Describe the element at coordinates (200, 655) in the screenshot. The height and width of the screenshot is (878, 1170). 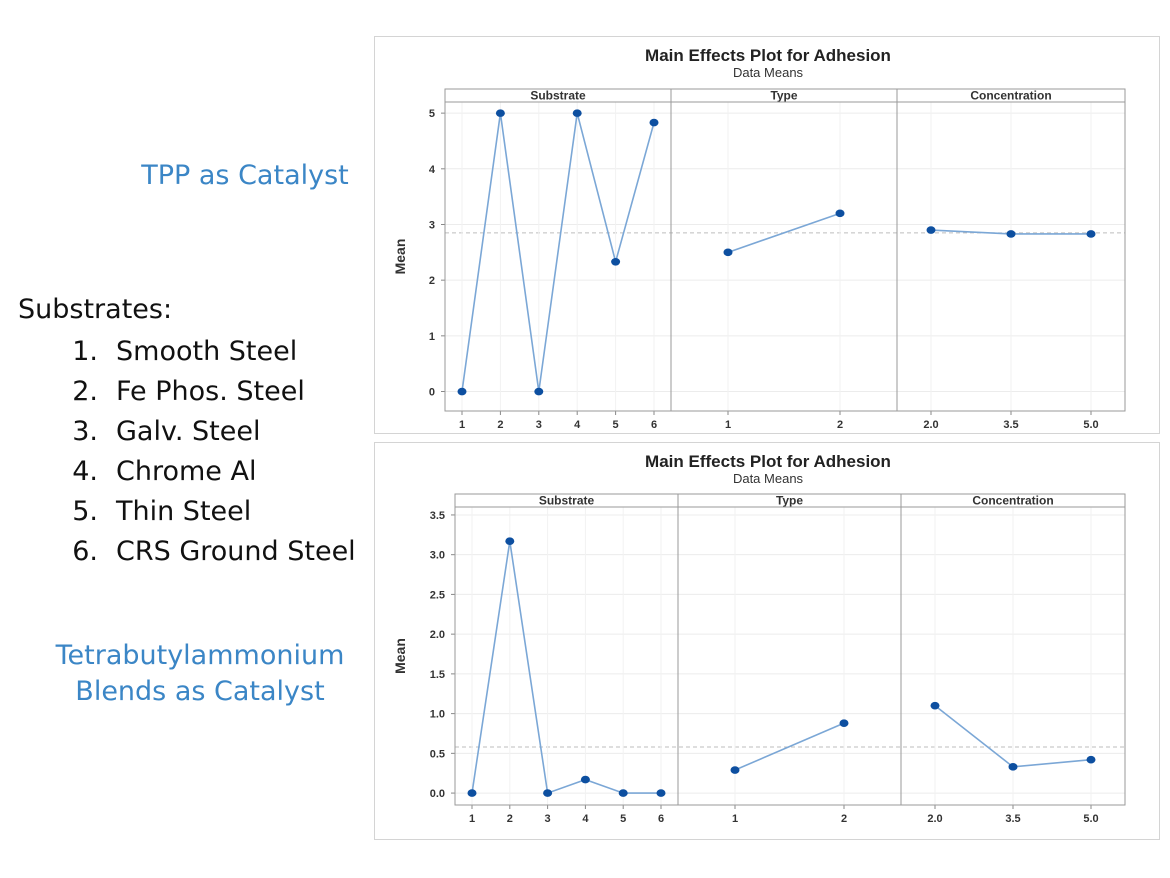
I see `catalyst-label-line-1: Tetrabutylammonium` at that location.